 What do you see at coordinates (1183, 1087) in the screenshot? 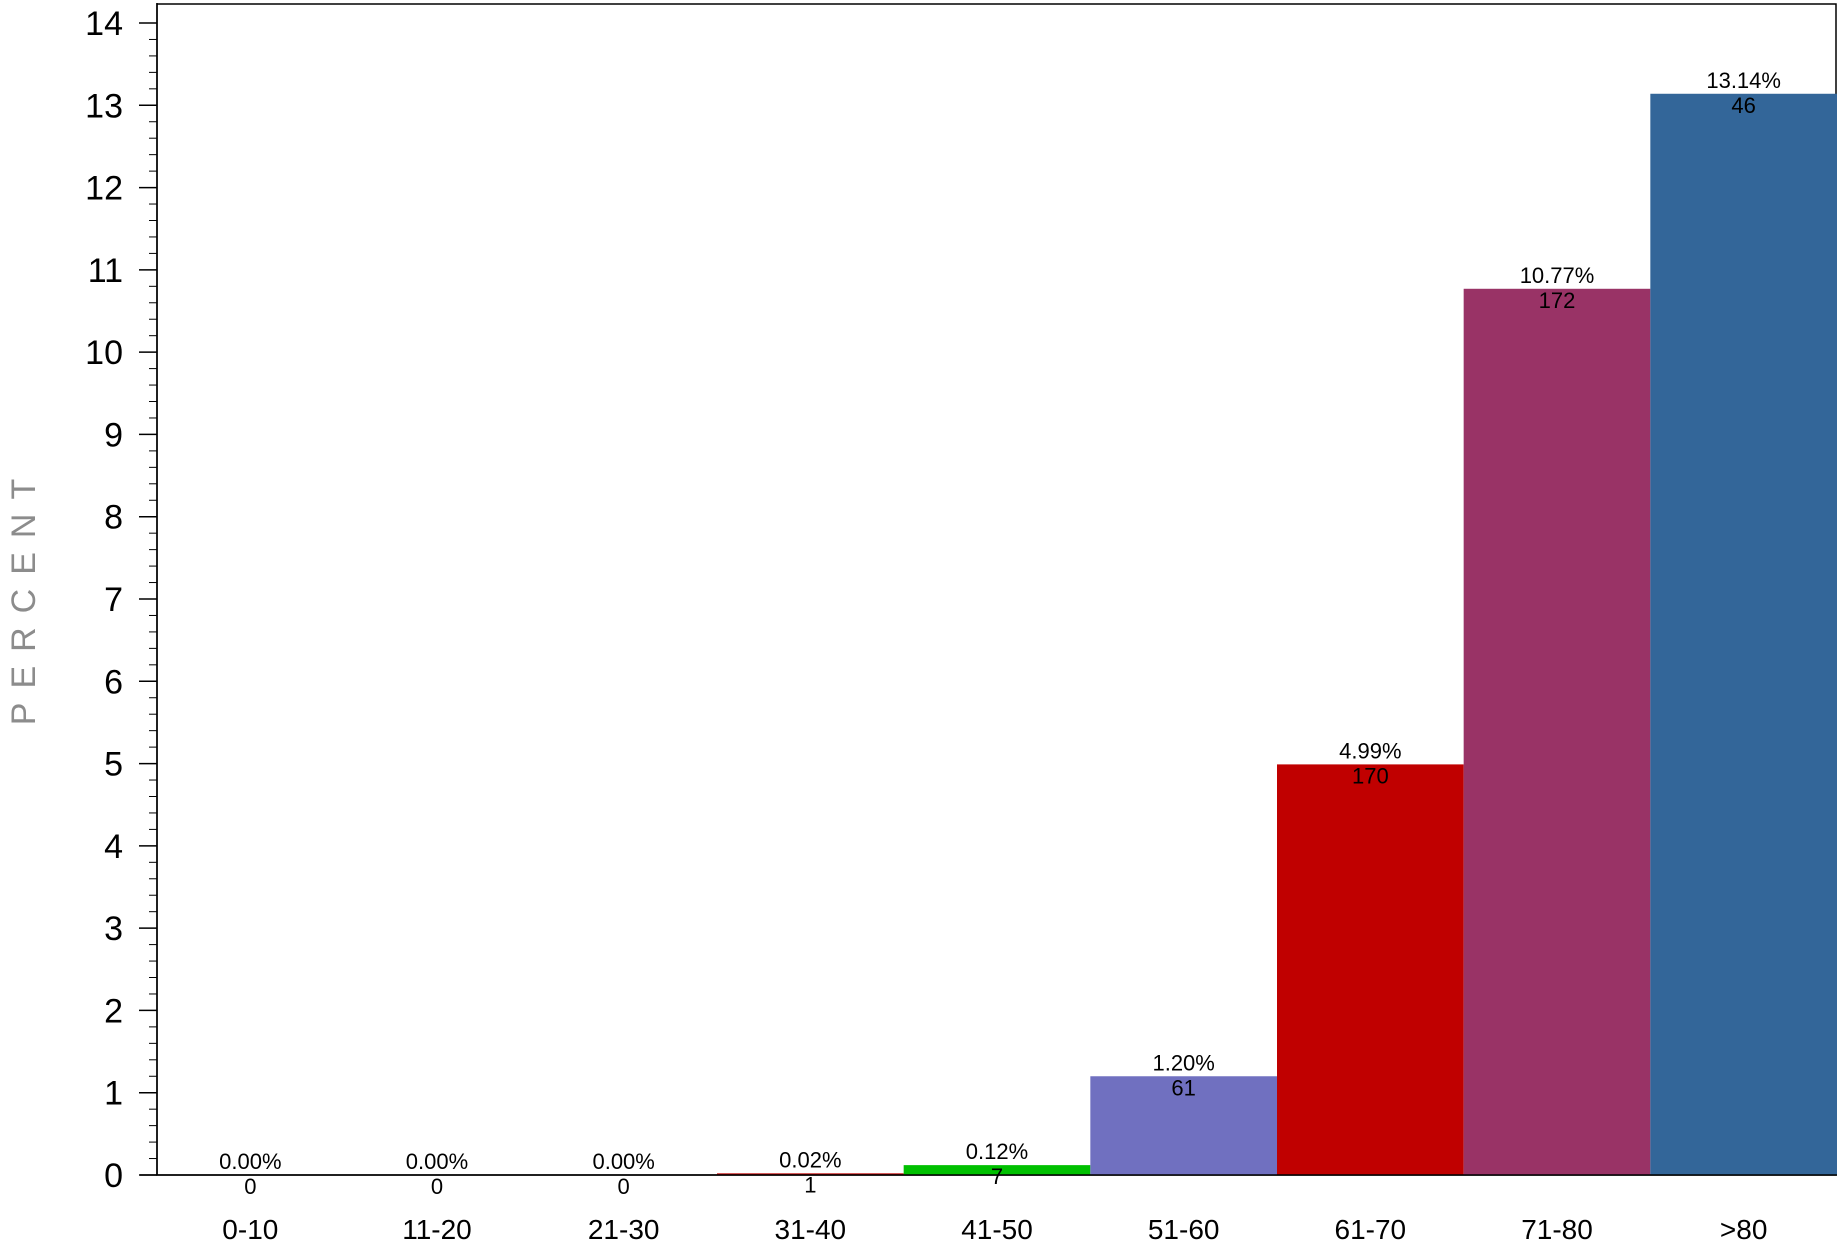
I see `bar-count-label: 61` at bounding box center [1183, 1087].